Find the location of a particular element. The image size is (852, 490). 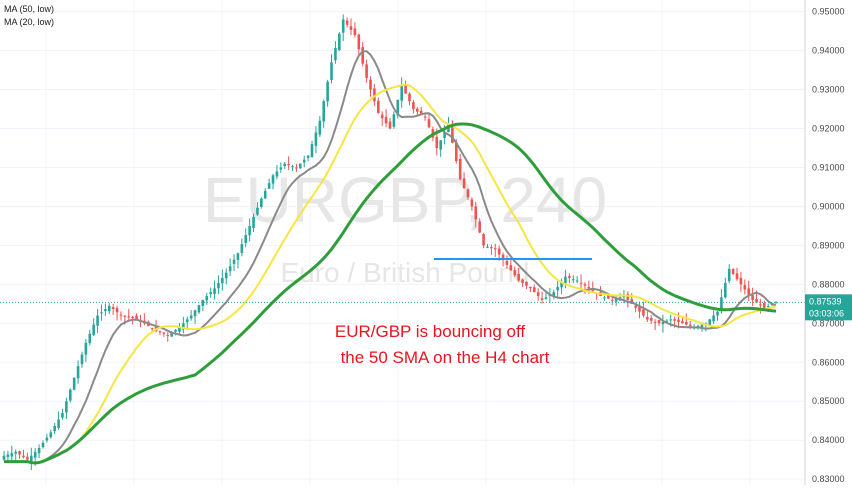

price-tick-label: 0.87000 is located at coordinates (828, 323).